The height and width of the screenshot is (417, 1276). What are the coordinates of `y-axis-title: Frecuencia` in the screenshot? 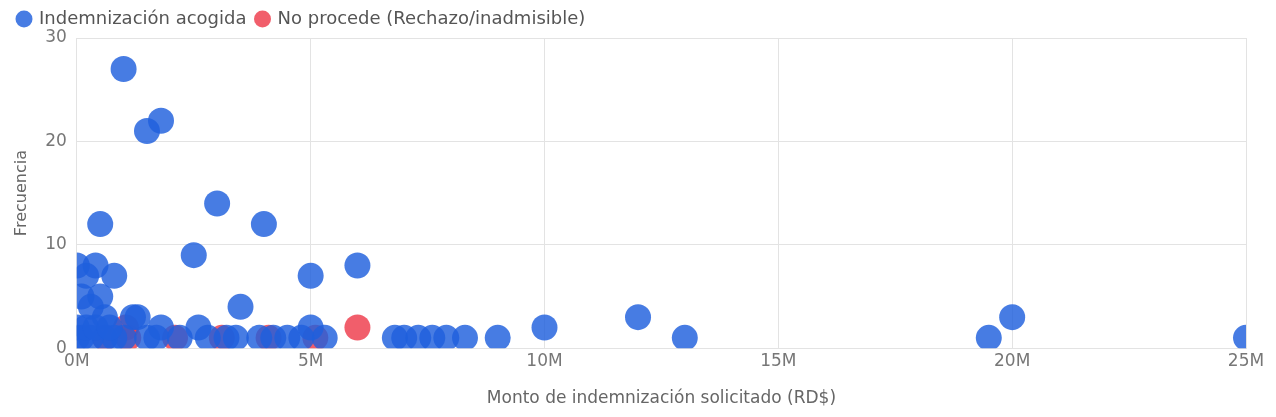 It's located at (20, 193).